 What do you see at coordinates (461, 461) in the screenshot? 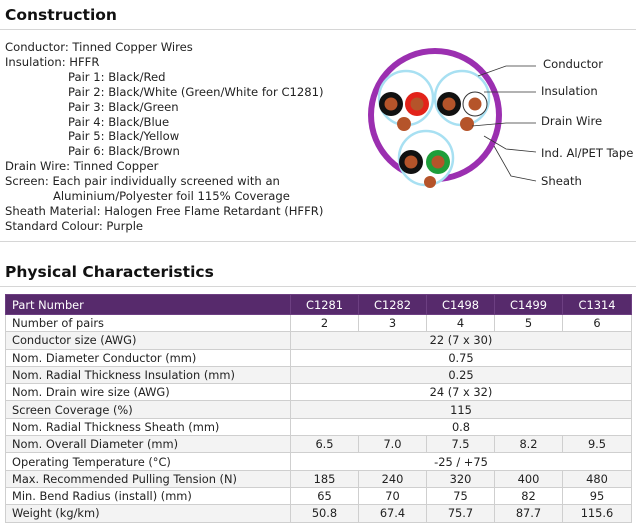
I see `row-value-all: -25 / +75` at bounding box center [461, 461].